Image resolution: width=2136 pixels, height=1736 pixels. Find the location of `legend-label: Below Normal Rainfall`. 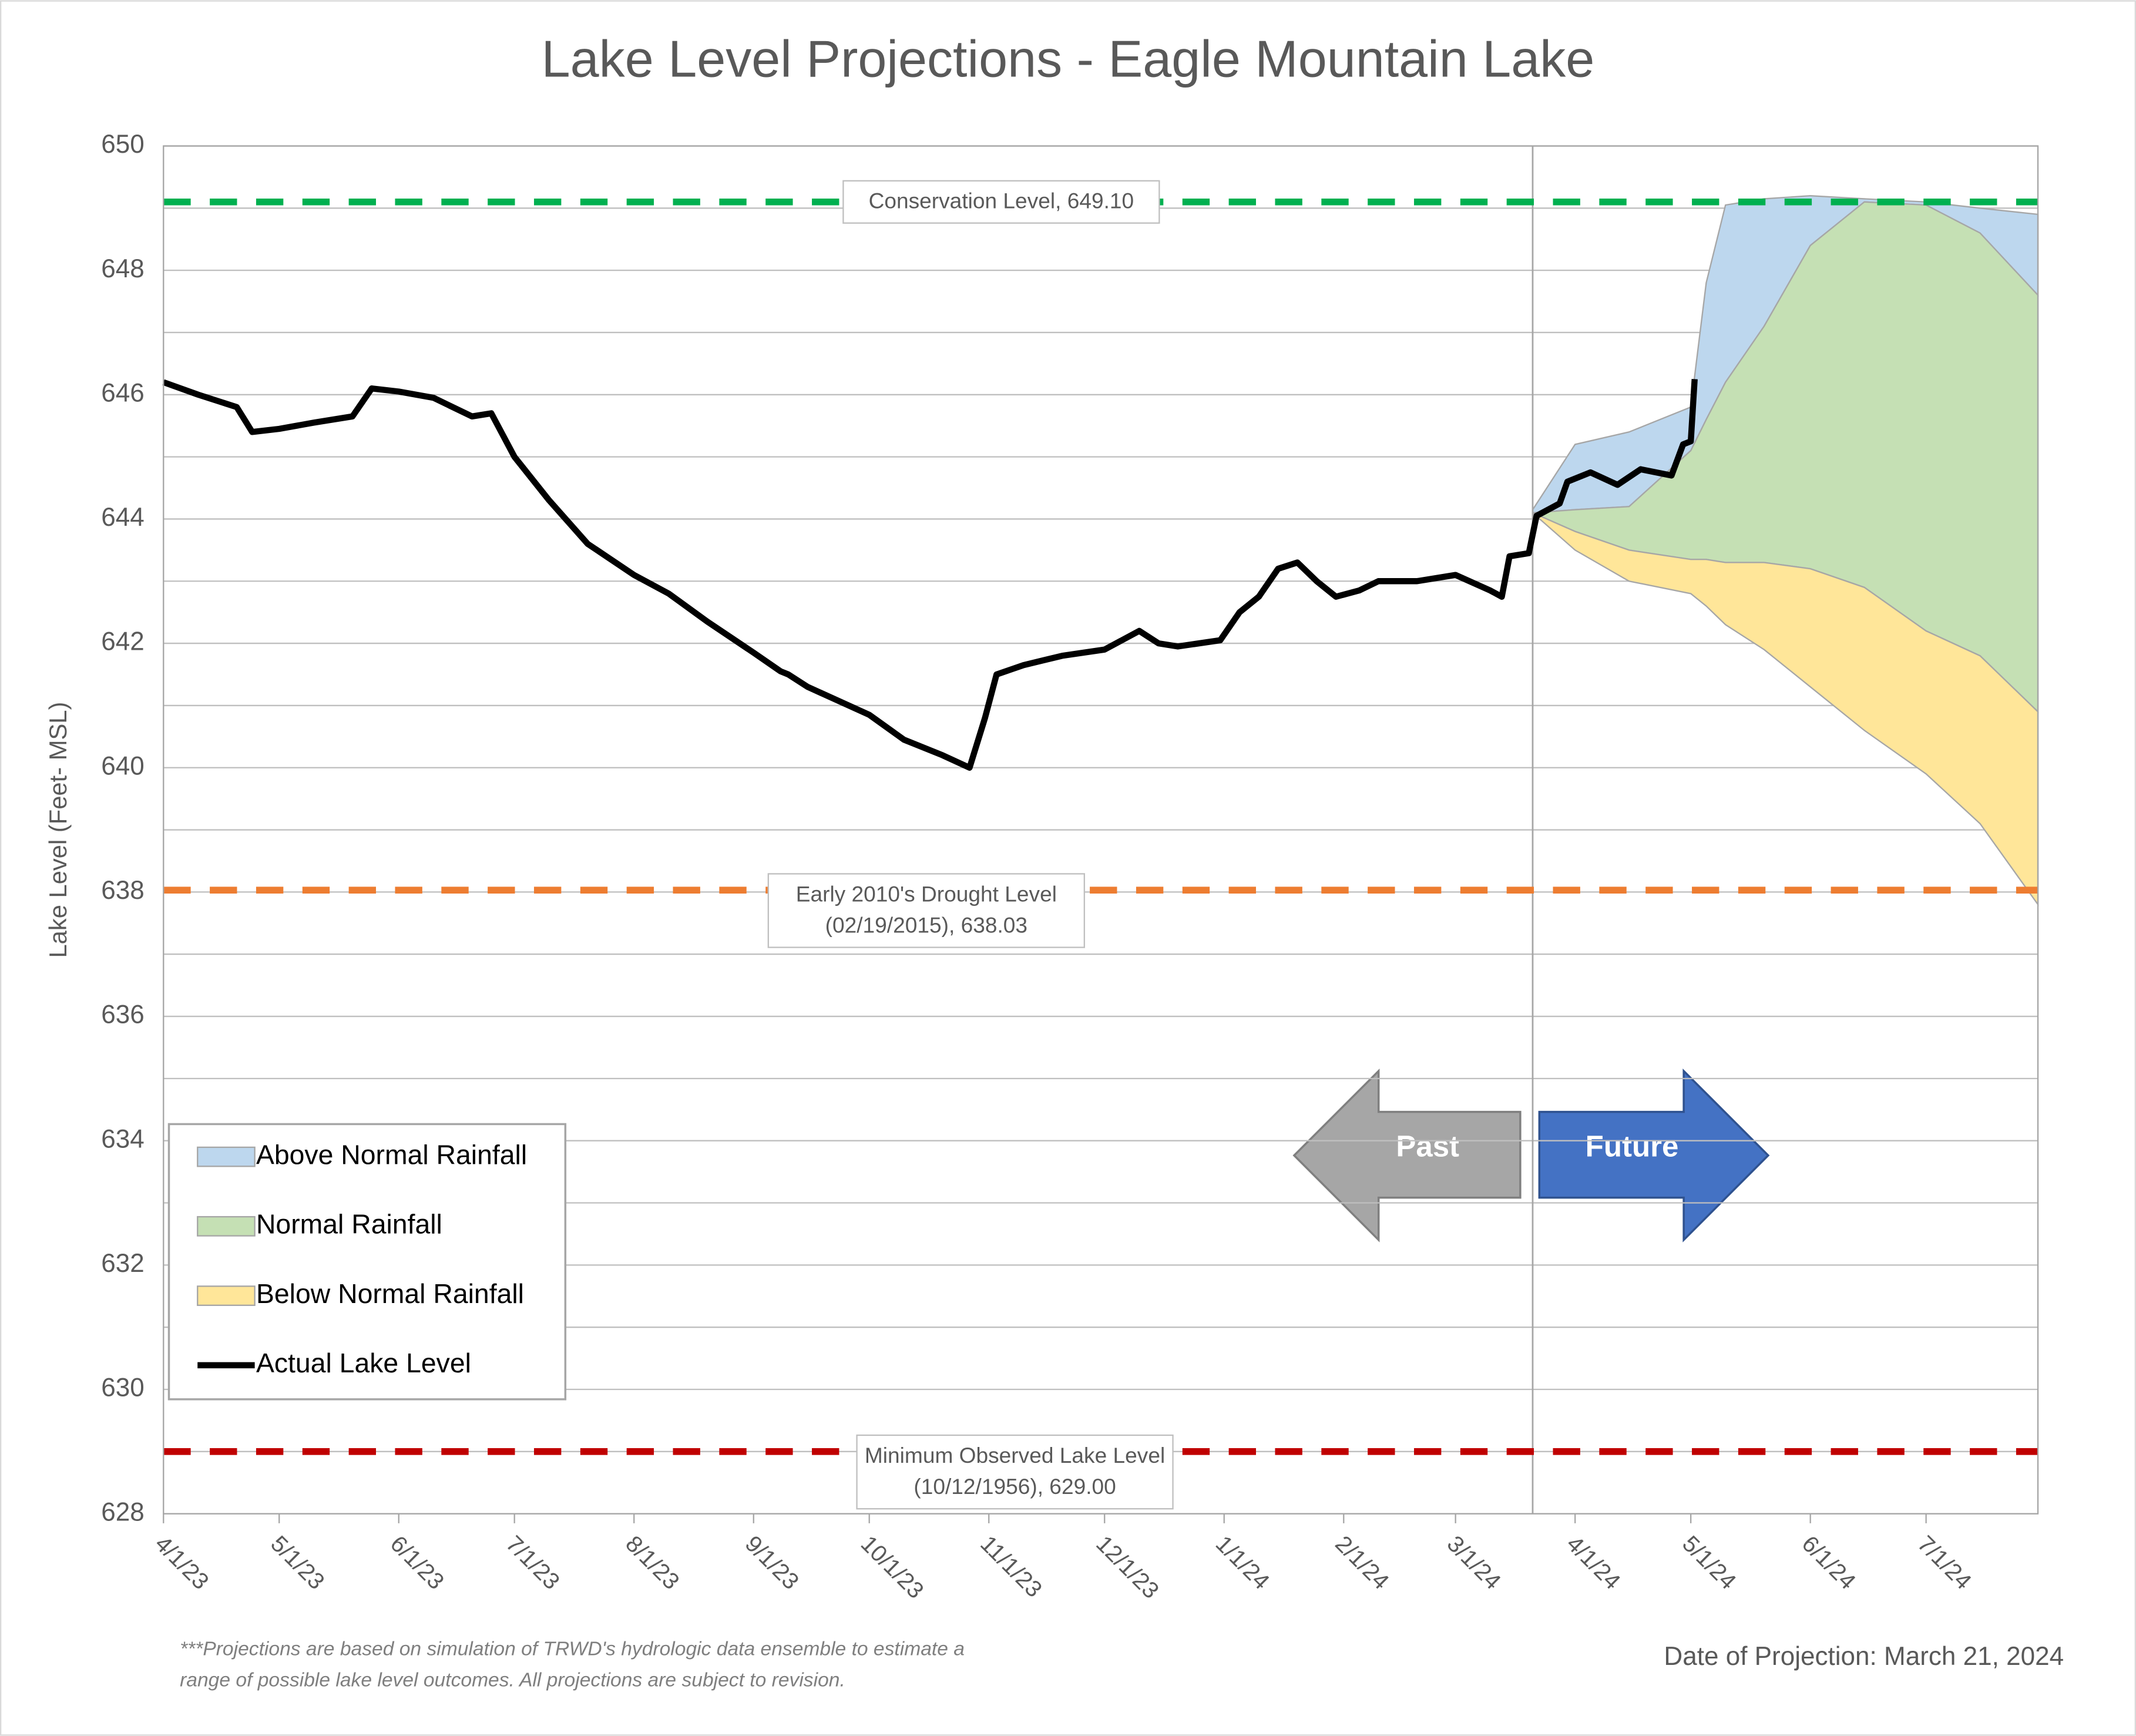

legend-label: Below Normal Rainfall is located at coordinates (390, 1293).